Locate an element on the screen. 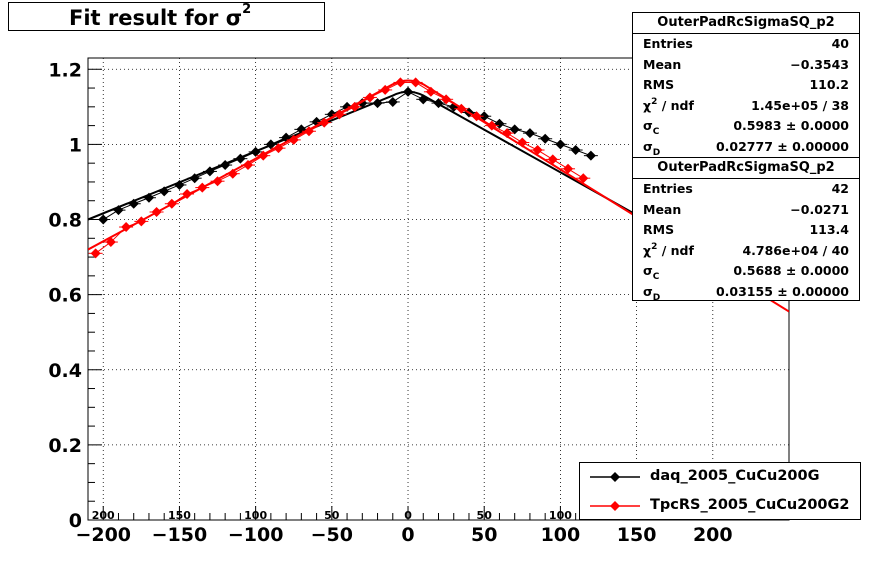  x-inner-tick-label: 150 is located at coordinates (179, 515).